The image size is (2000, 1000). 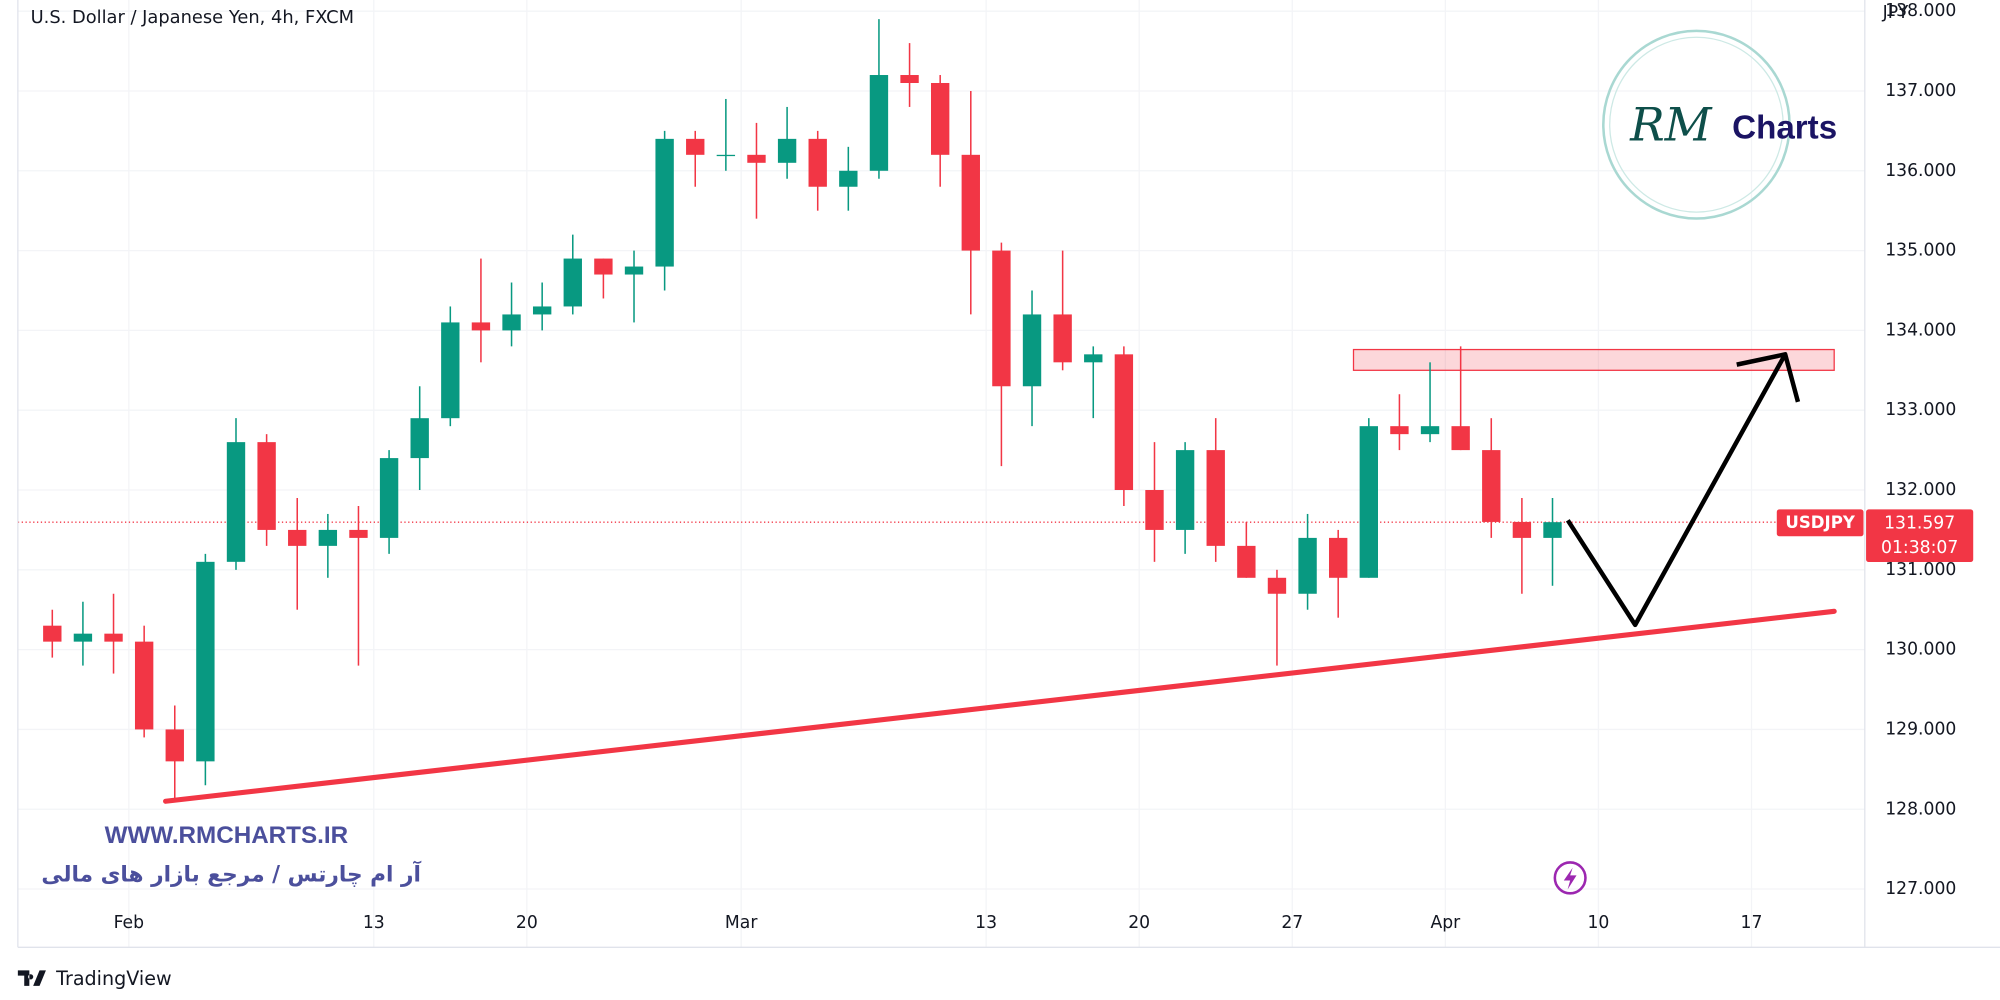 I want to click on symbol-badge, so click(x=1820, y=523).